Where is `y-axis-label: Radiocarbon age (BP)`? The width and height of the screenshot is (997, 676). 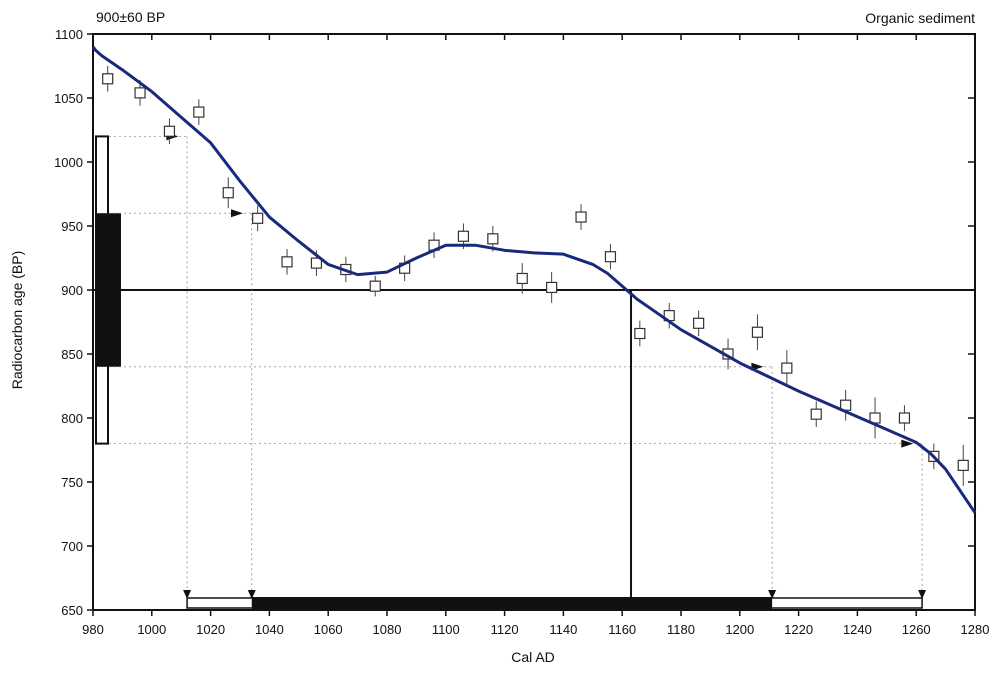
y-axis-label: Radiocarbon age (BP) is located at coordinates (17, 320).